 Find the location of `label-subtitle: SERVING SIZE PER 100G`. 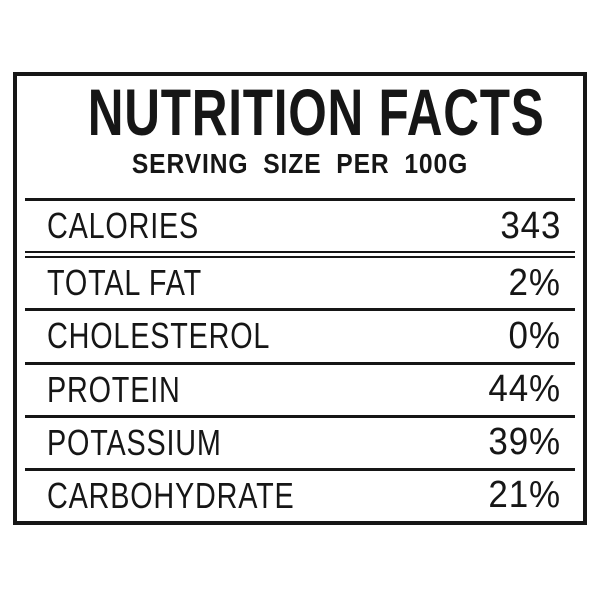

label-subtitle: SERVING SIZE PER 100G is located at coordinates (300, 163).